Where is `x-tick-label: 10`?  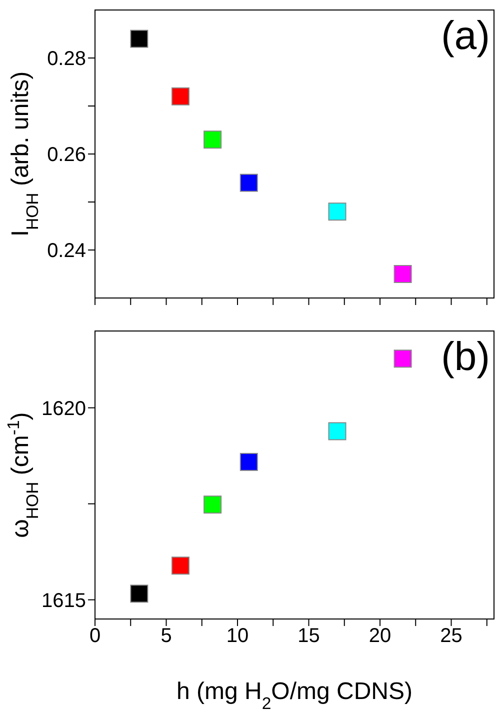
x-tick-label: 10 is located at coordinates (237, 636).